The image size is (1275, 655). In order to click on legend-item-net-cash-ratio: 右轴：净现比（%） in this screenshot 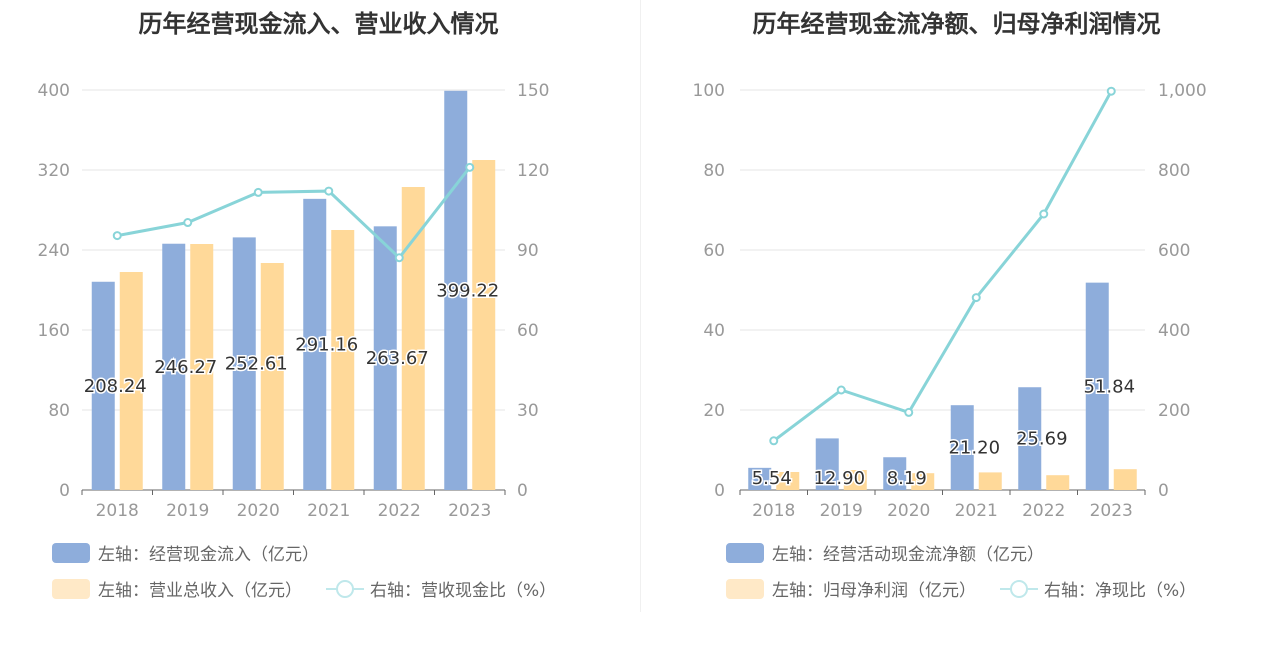, I will do `click(1098, 588)`.